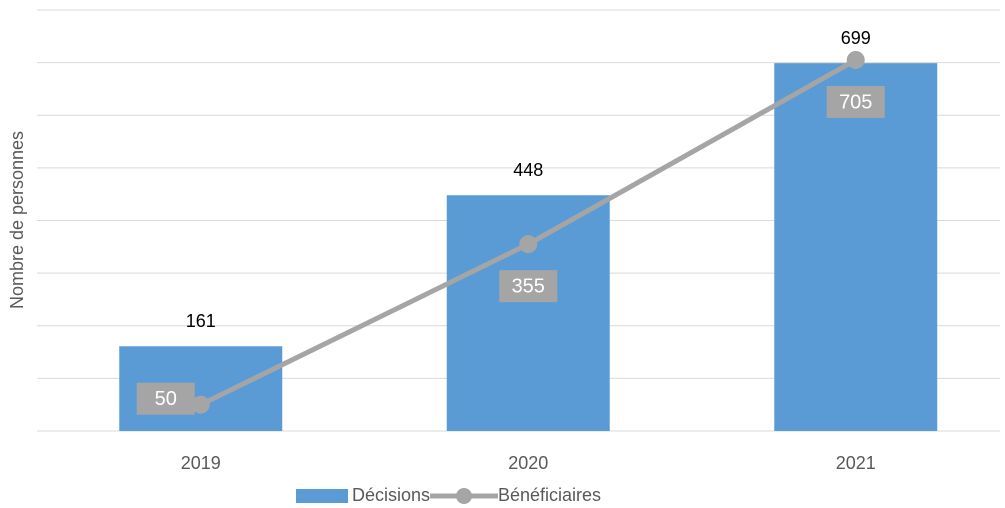  I want to click on x-tick-label: 2020, so click(528, 463).